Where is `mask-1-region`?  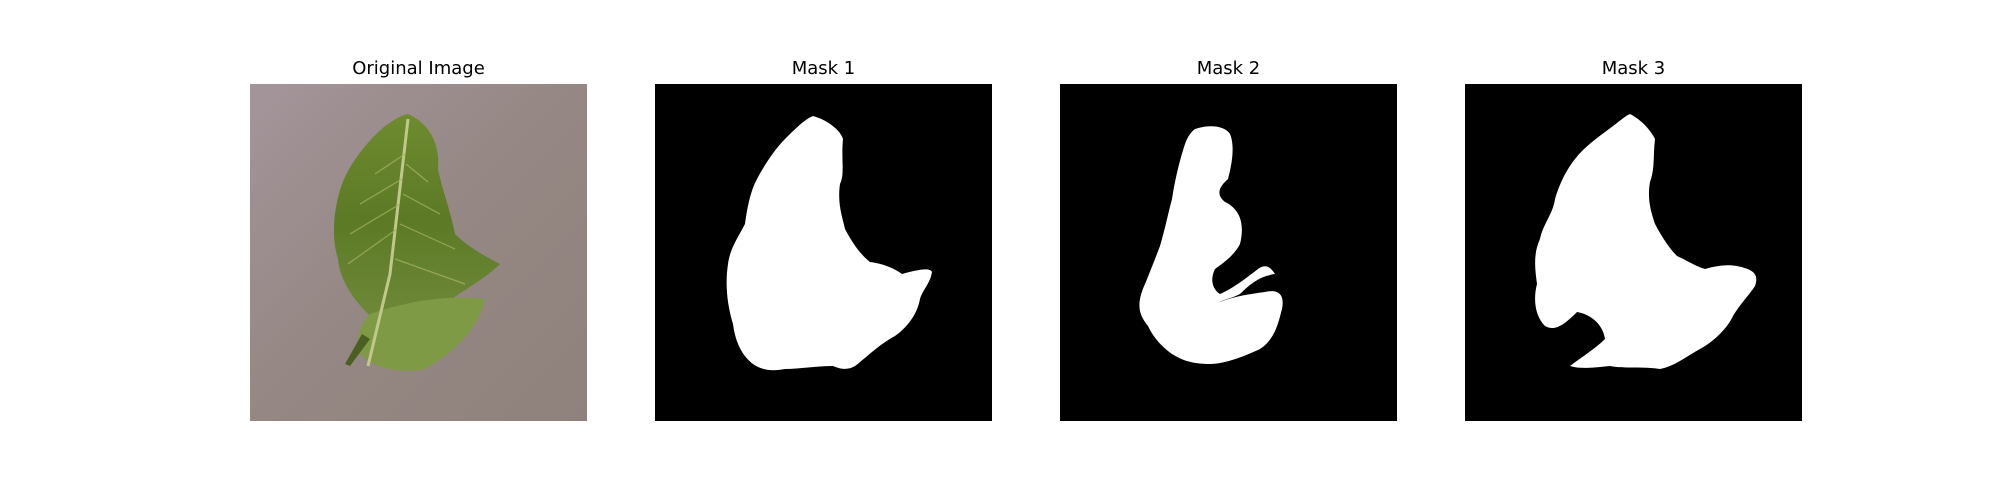 mask-1-region is located at coordinates (829, 243).